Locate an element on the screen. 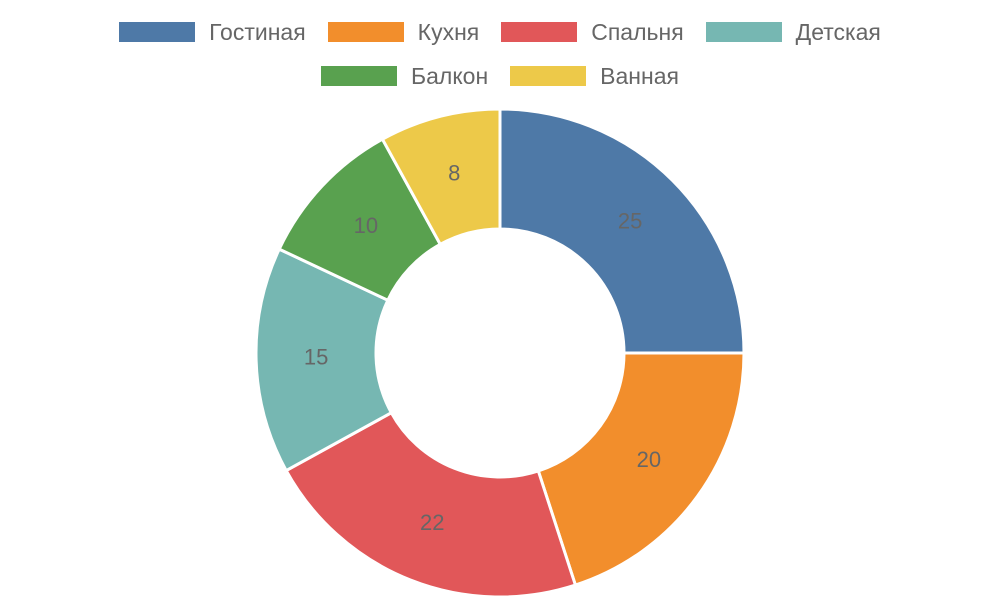 This screenshot has width=1000, height=600. legend-item: Ванная is located at coordinates (594, 76).